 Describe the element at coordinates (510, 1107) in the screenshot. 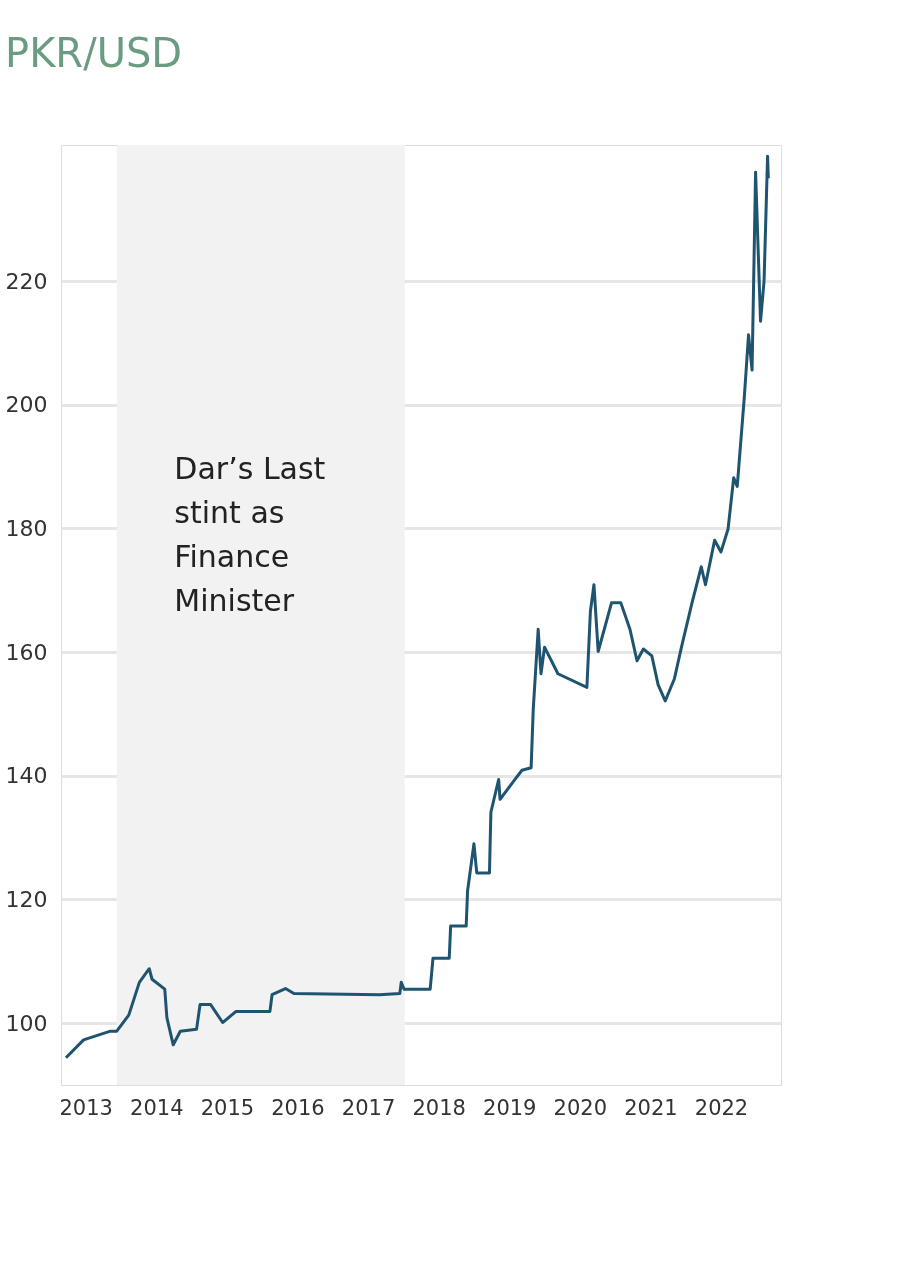

I see `x-tick-label: 2019` at that location.